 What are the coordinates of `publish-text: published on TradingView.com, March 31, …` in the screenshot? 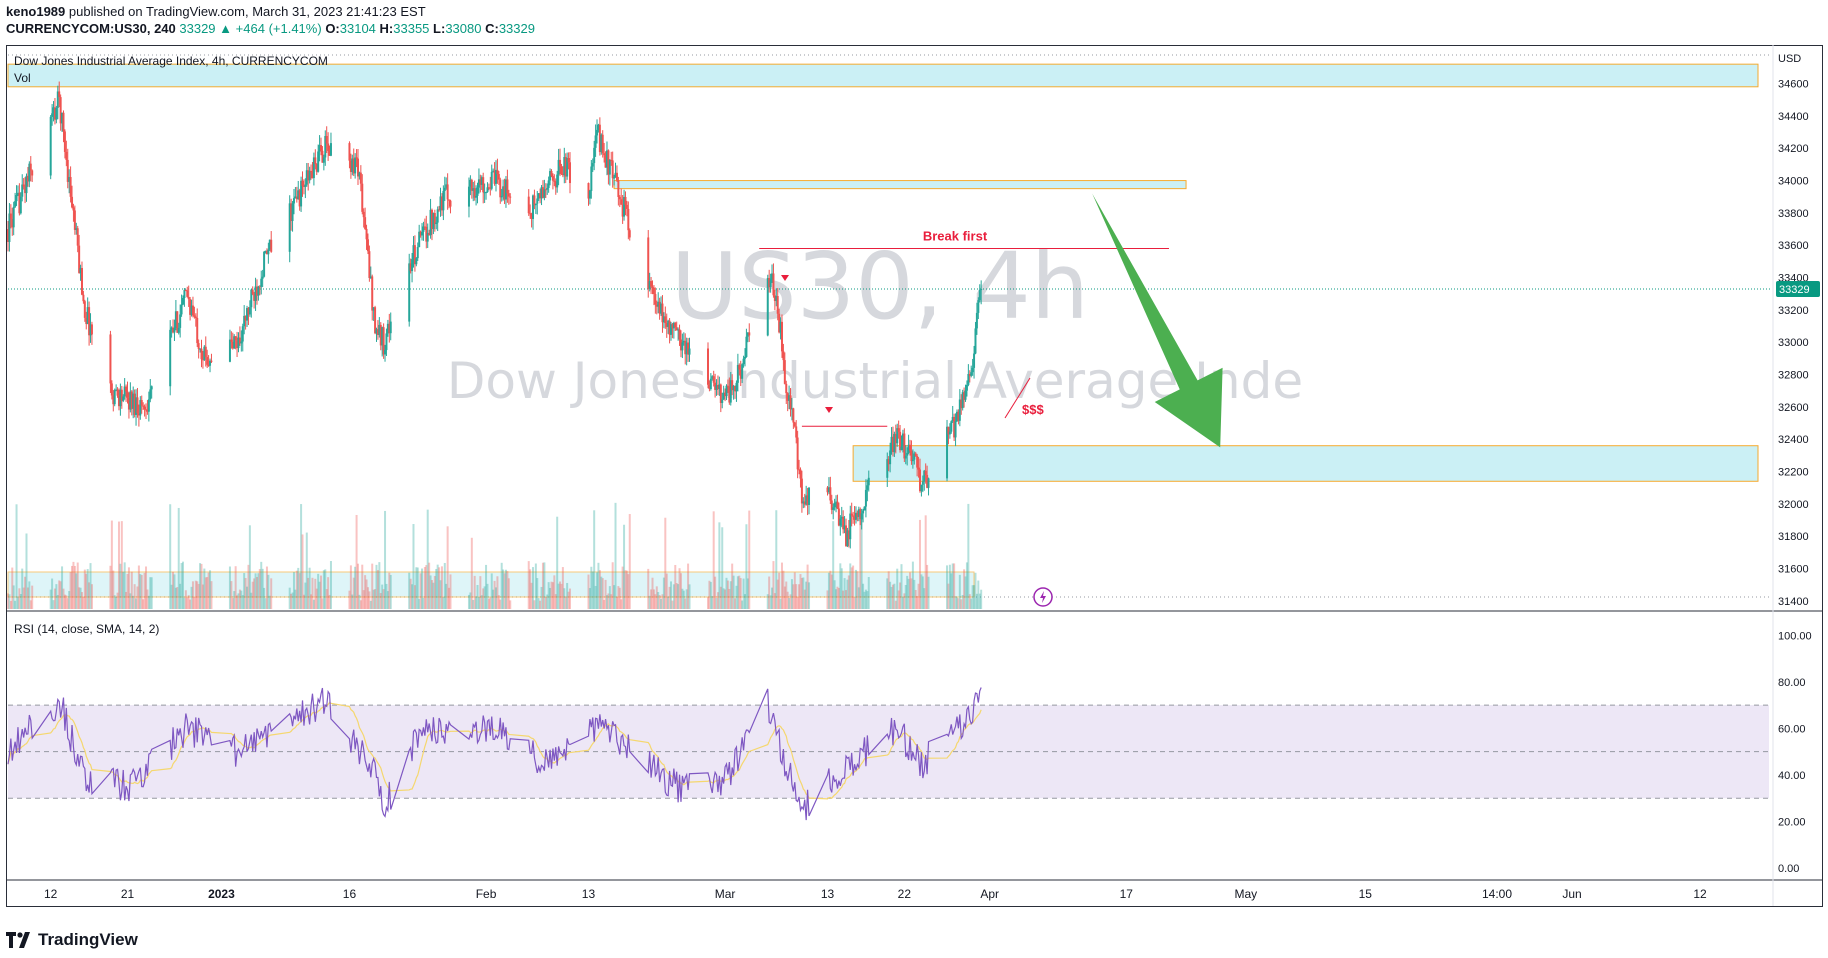 It's located at (247, 11).